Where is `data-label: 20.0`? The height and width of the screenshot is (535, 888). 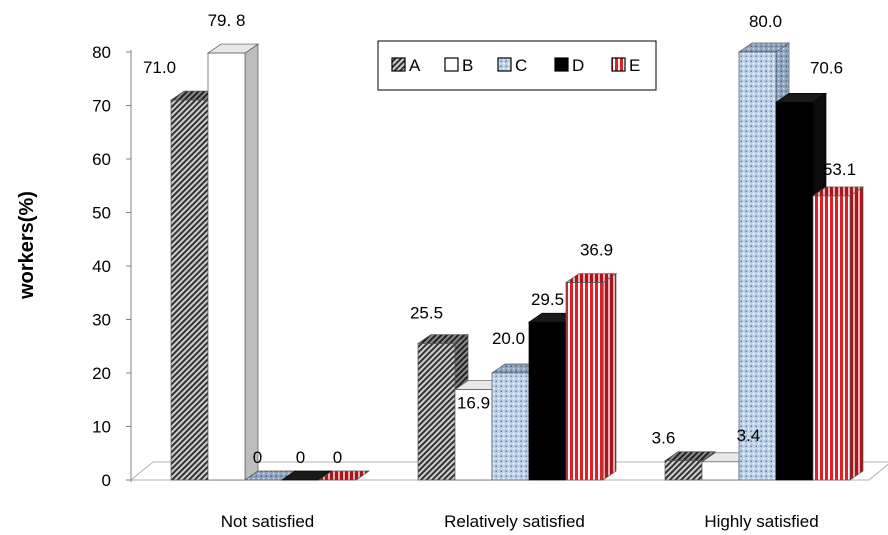
data-label: 20.0 is located at coordinates (508, 338).